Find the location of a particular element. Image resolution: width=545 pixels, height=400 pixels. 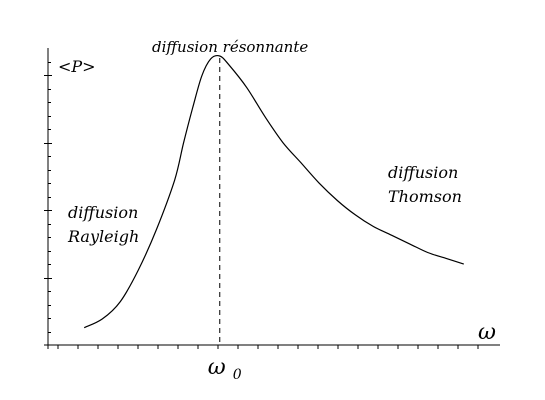

x-tick-label-omega0: ω 0 is located at coordinates (225, 369).